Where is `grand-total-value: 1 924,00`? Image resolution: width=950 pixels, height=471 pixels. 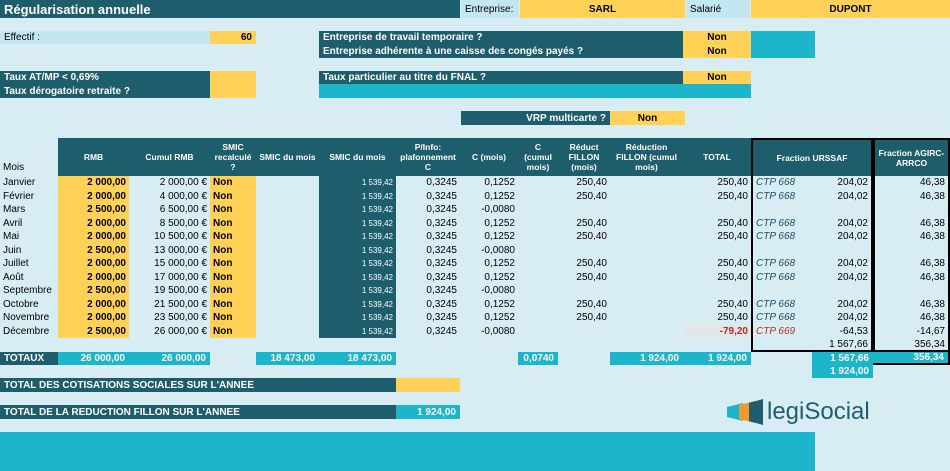
grand-total-value: 1 924,00 is located at coordinates (849, 371).